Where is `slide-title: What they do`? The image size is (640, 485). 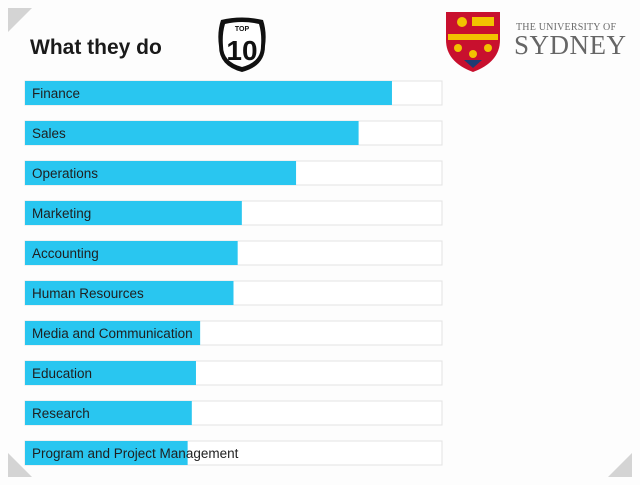 slide-title: What they do is located at coordinates (96, 47).